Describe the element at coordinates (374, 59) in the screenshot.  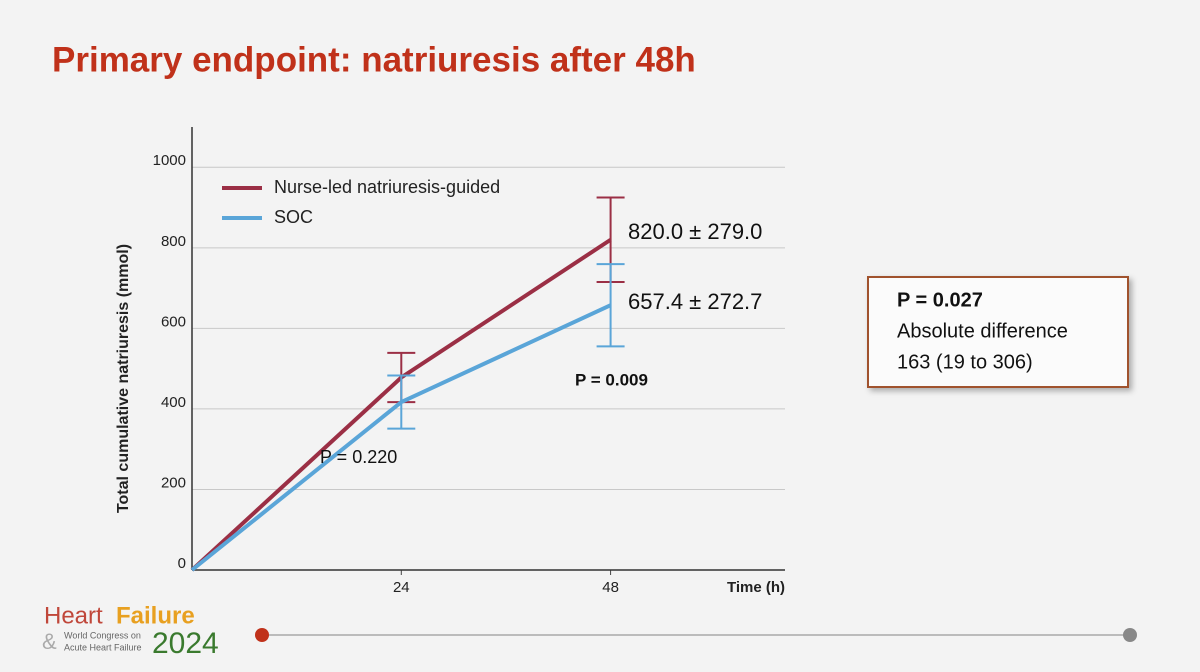
I see `slide-title: Primary endpoint: natriuresis after 48h` at that location.